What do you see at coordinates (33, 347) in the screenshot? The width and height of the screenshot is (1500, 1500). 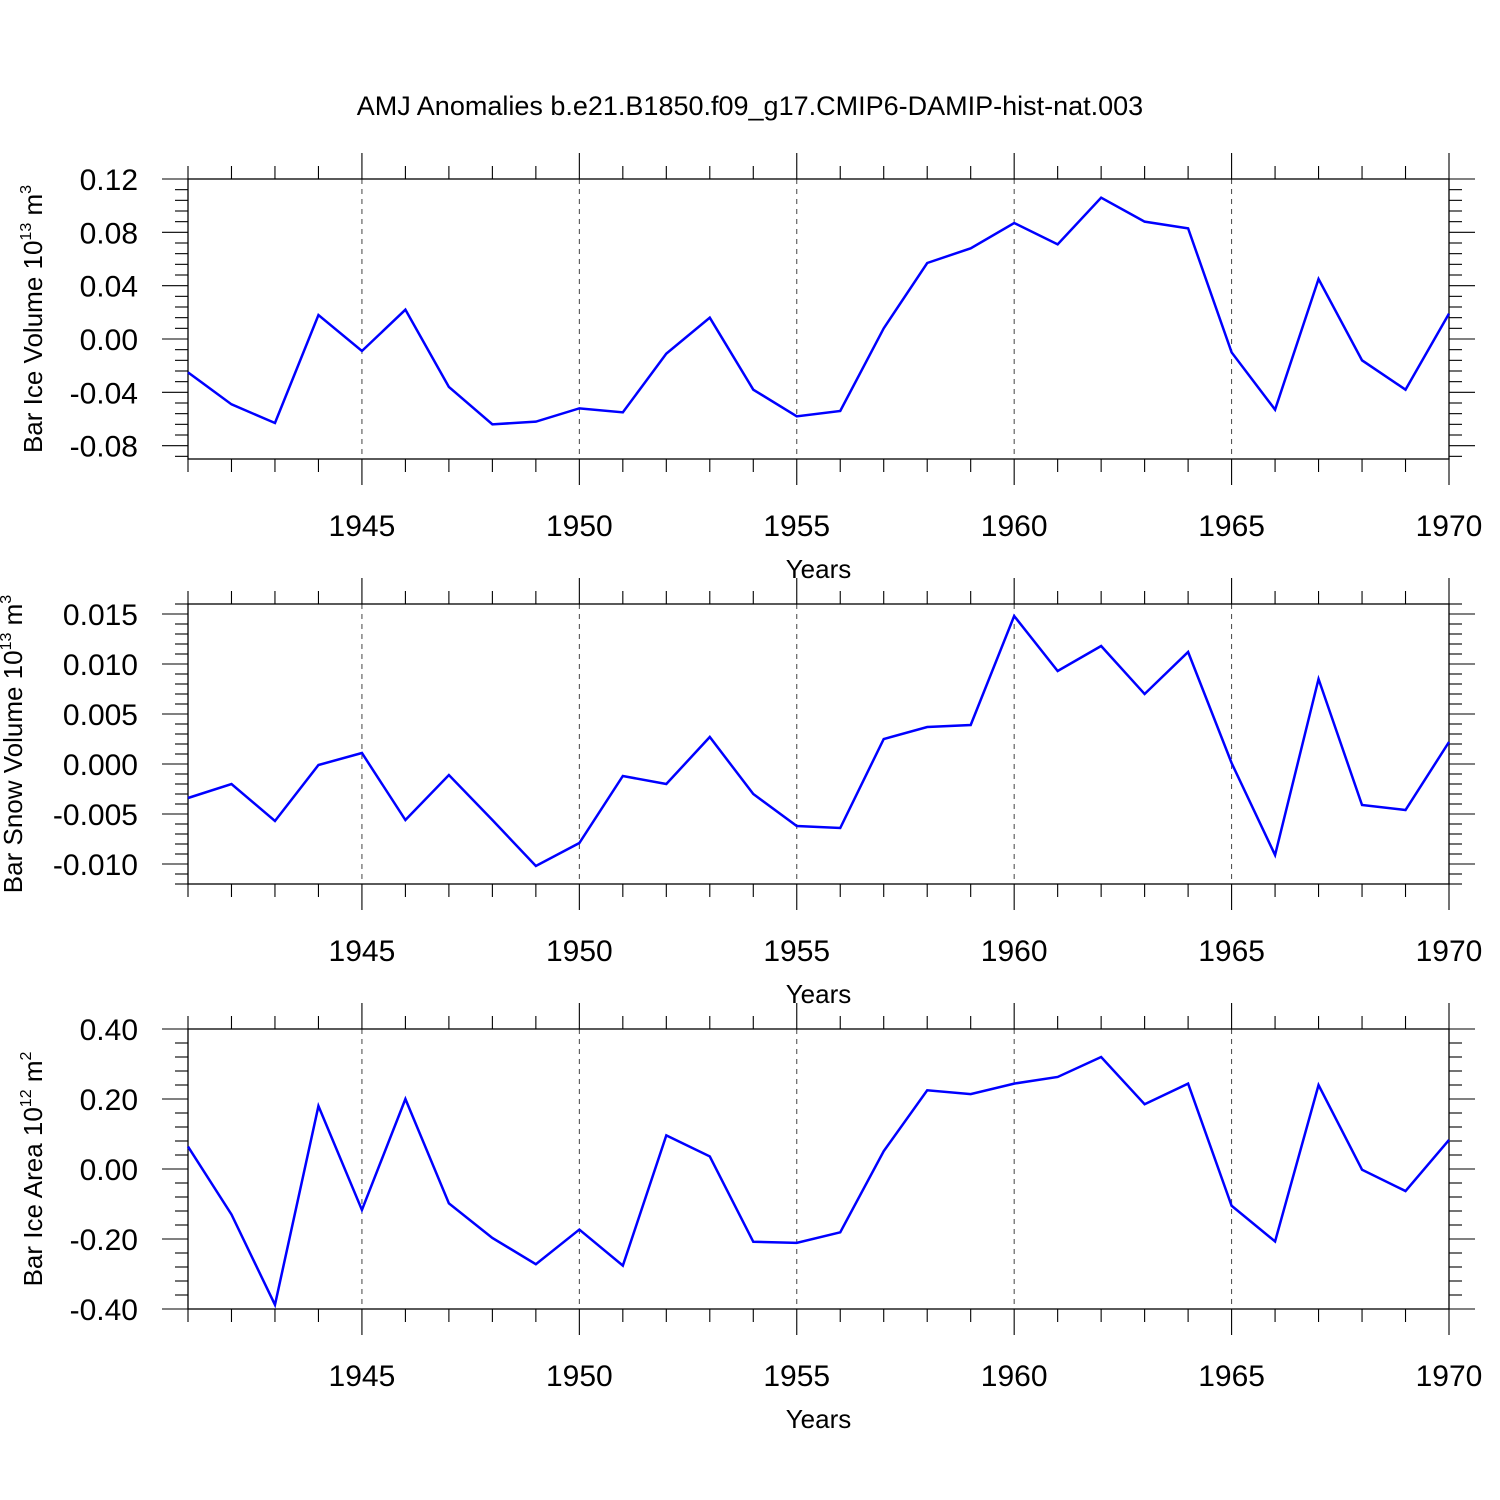 I see `y-axis-label-part: Bar Ice Volume 10` at bounding box center [33, 347].